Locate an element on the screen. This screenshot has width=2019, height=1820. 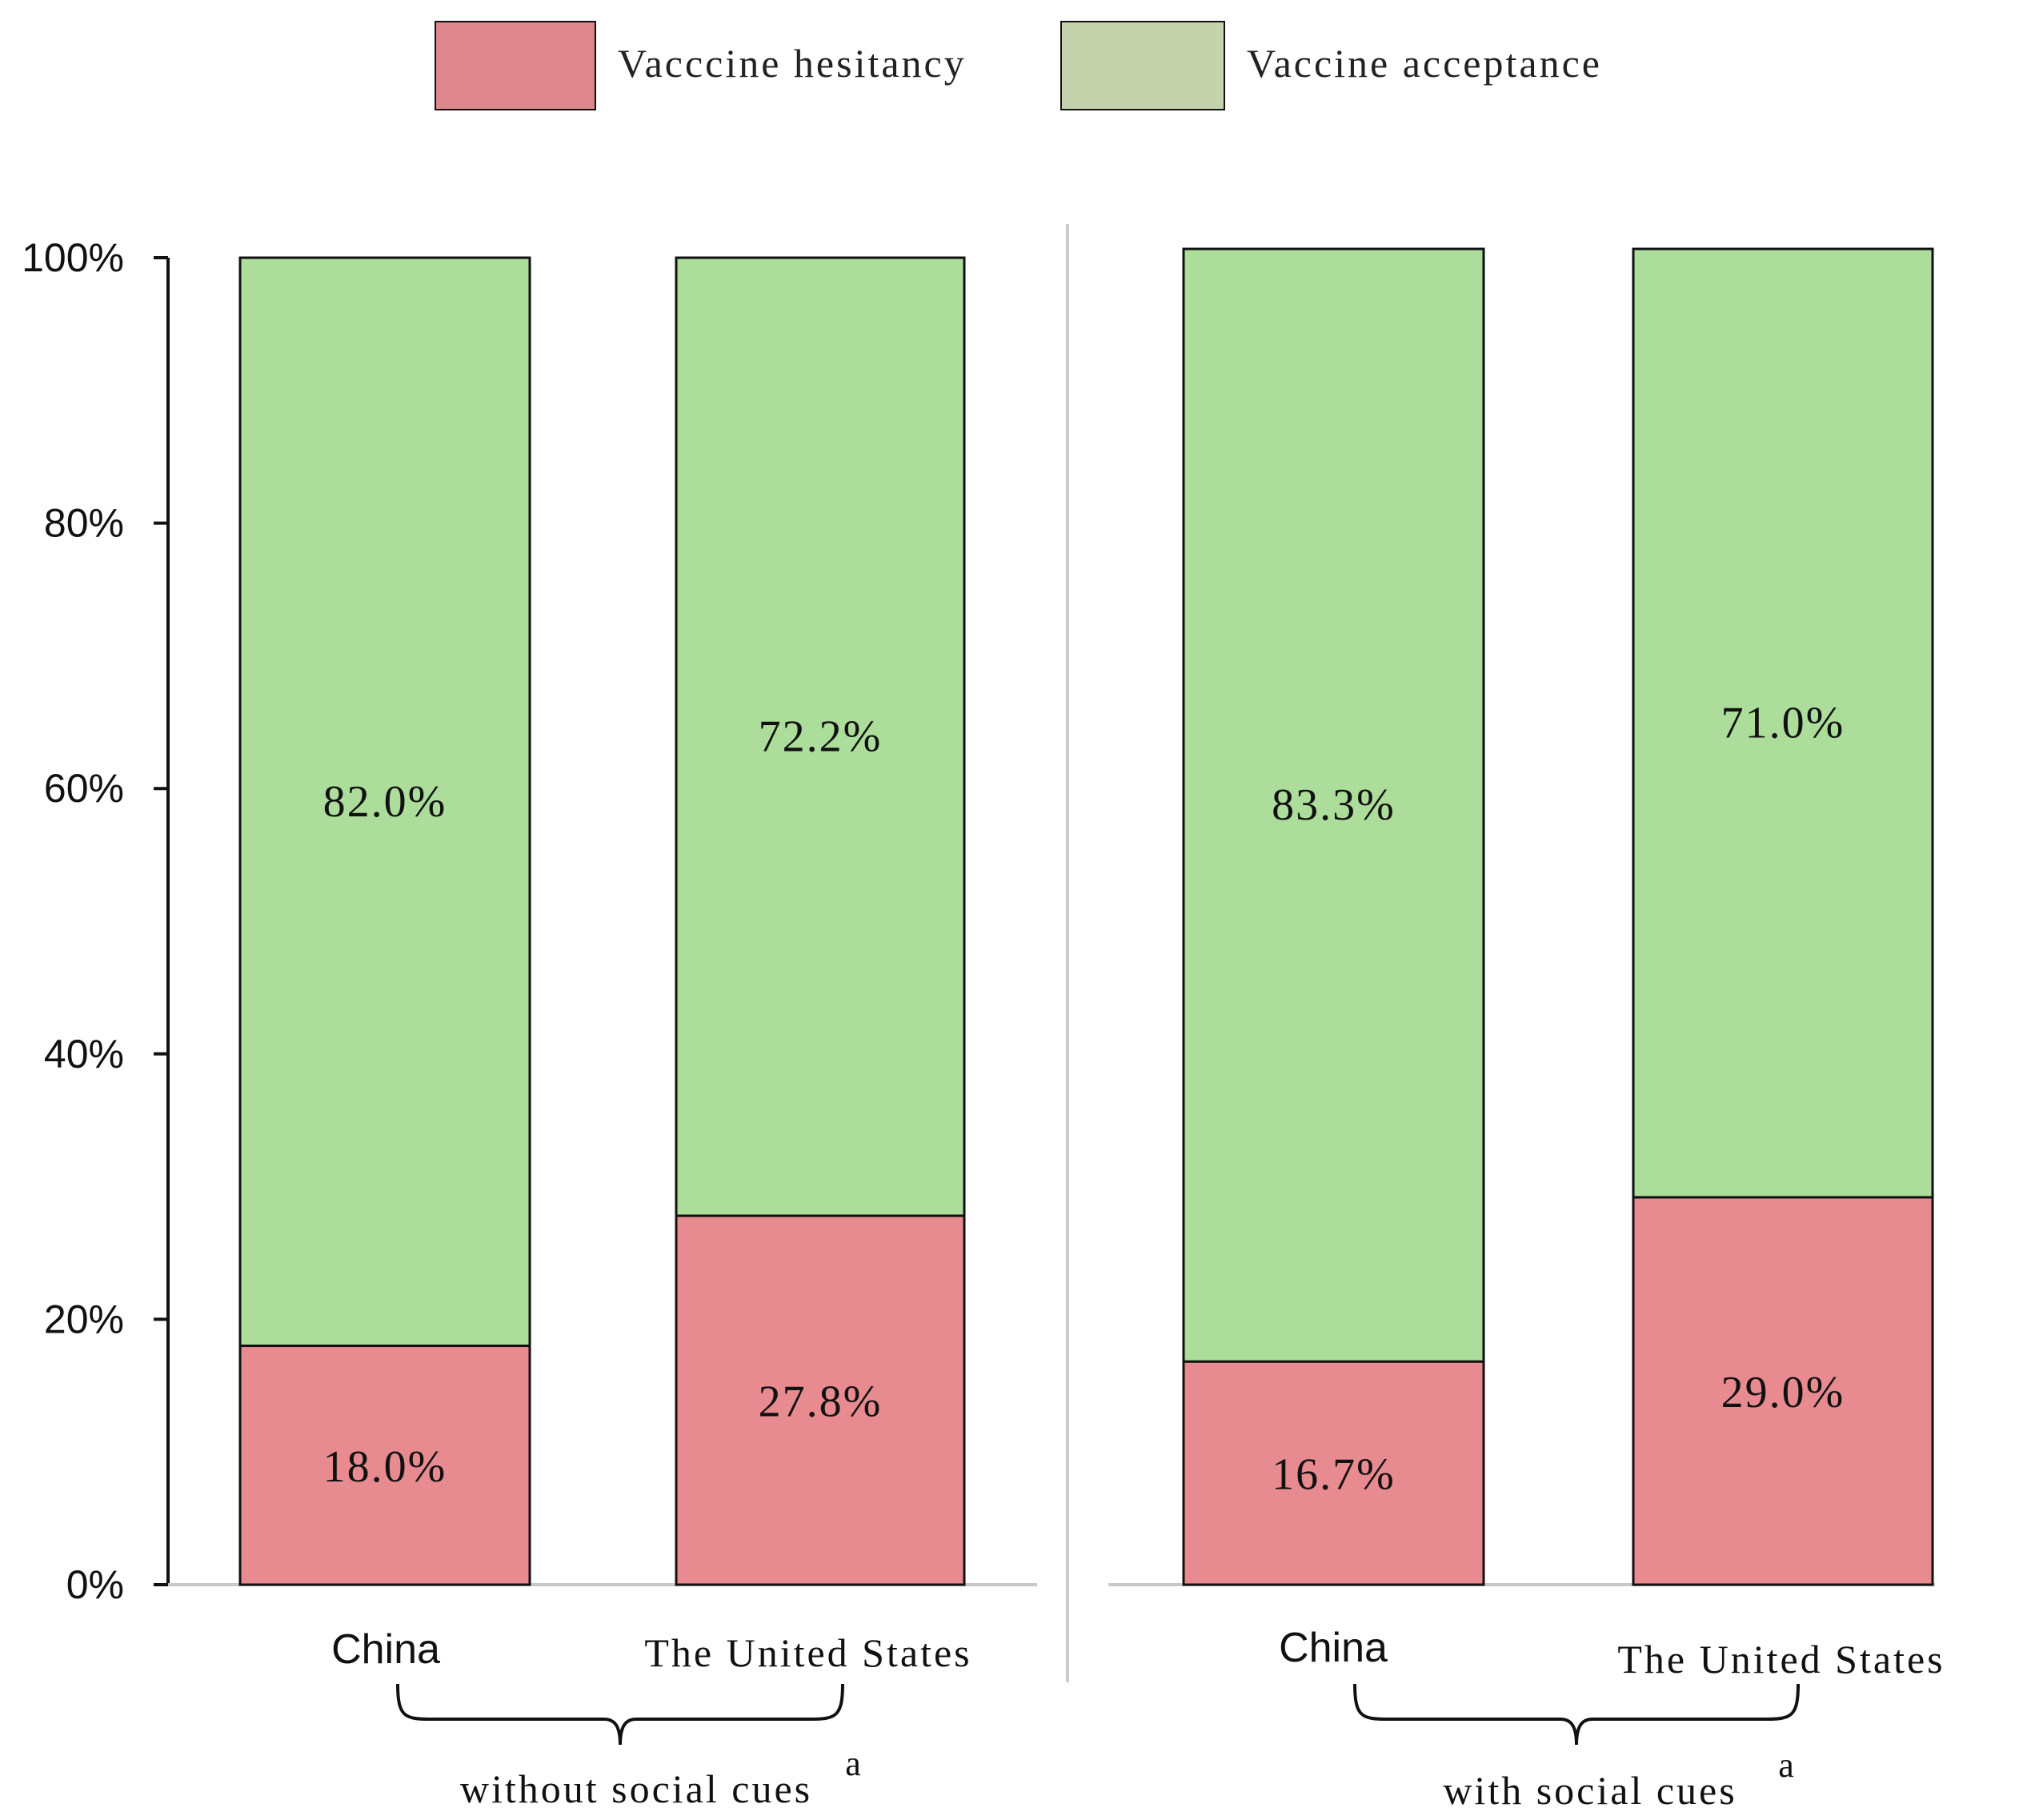
bar-acceptance-without-us is located at coordinates (820, 736).